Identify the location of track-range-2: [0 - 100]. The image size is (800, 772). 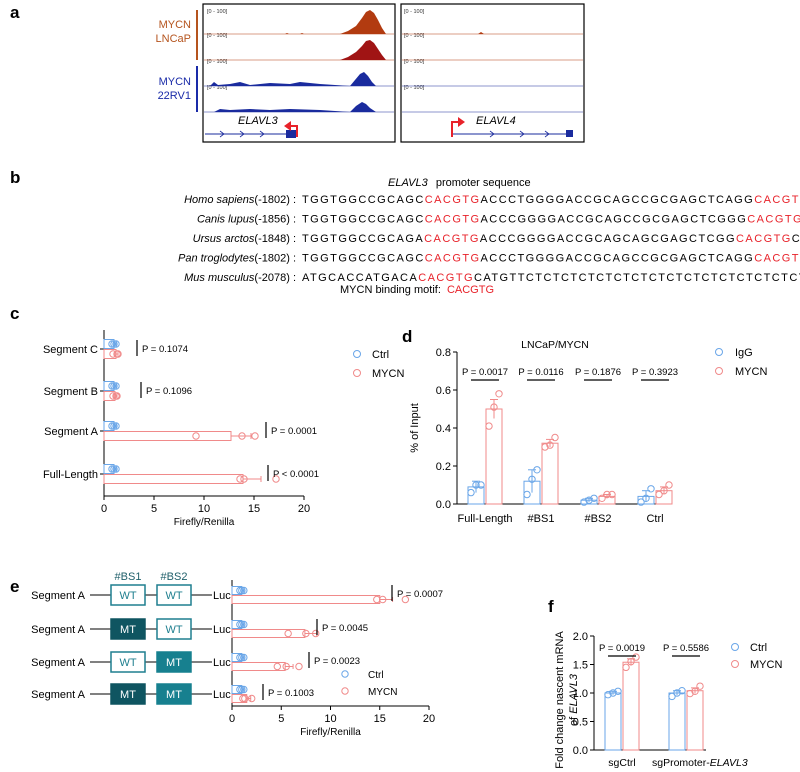
(217, 36).